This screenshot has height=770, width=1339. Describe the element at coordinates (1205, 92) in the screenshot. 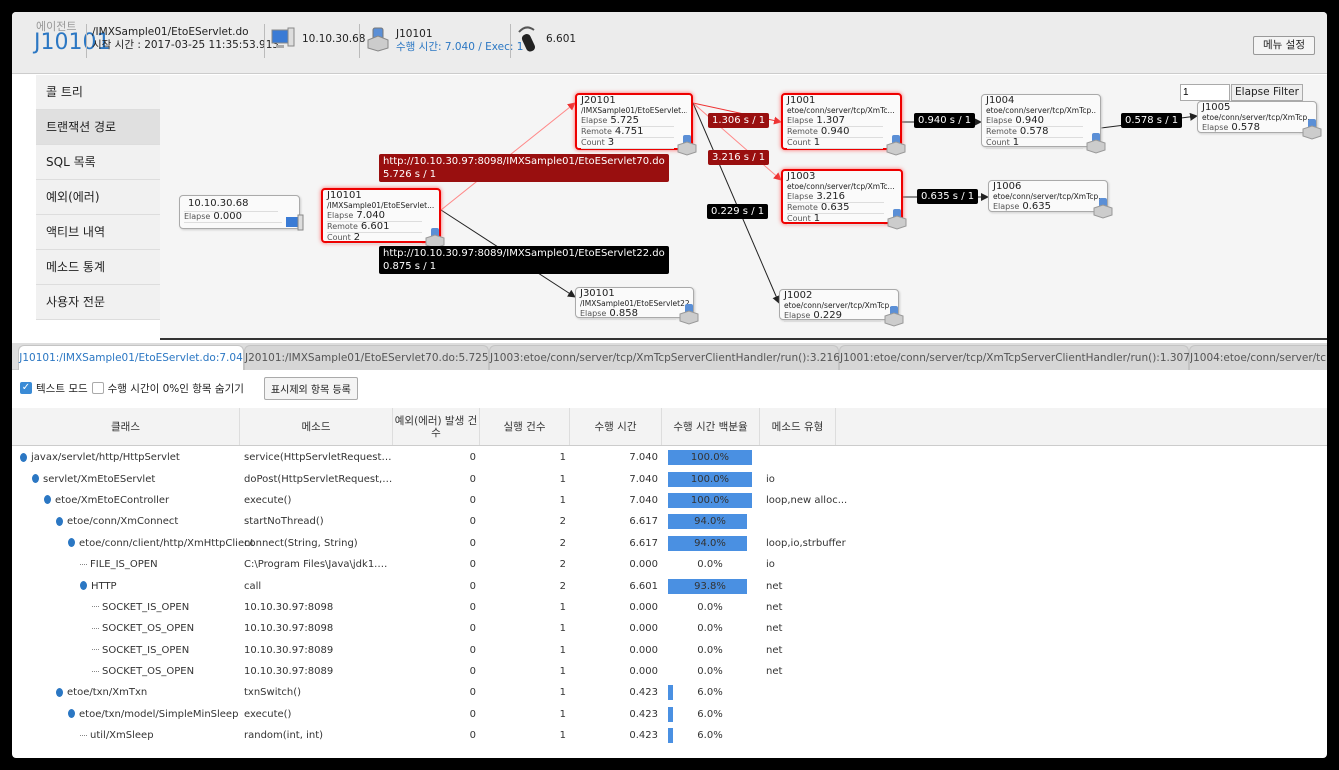

I see `elapse-filter-input` at that location.